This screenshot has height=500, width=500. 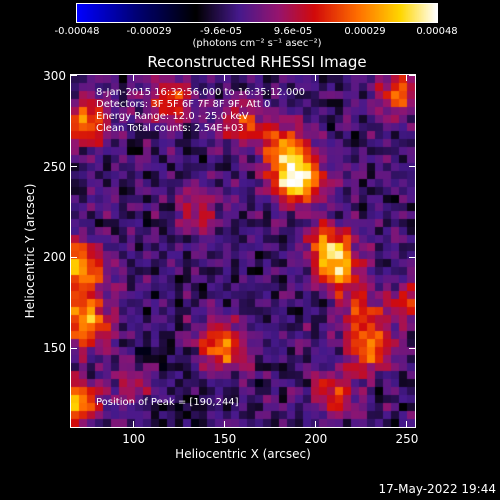 What do you see at coordinates (54, 348) in the screenshot?
I see `y-tick-label: 150` at bounding box center [54, 348].